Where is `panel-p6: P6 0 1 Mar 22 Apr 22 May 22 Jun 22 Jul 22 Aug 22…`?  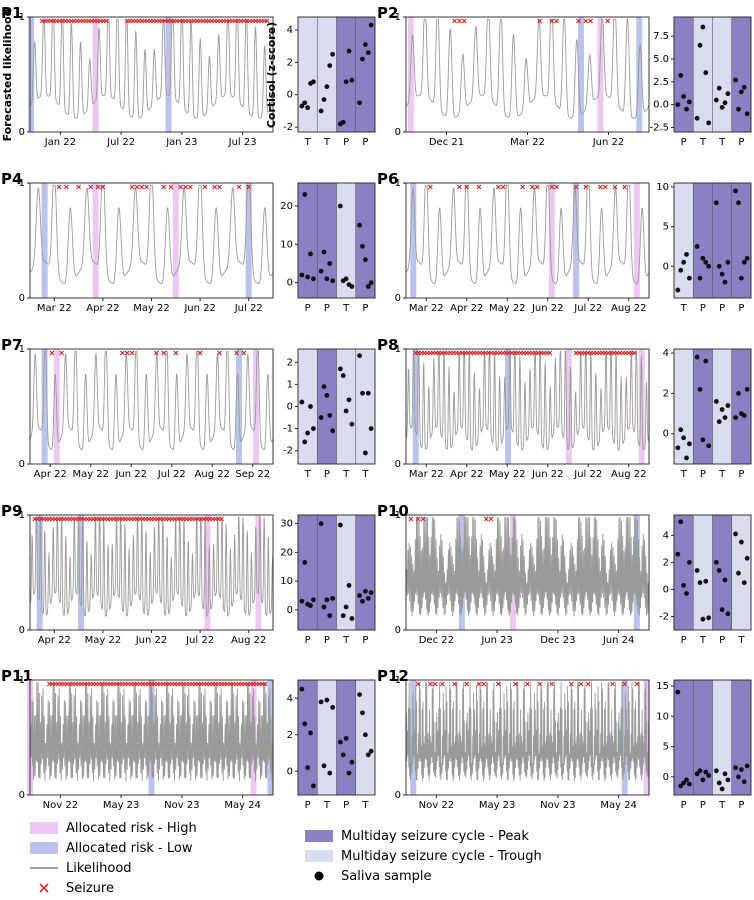
panel-p6: P6 0 1 Mar 22 Apr 22 May 22 Jun 22 Jul 22 Aug 22… is located at coordinates (564, 242).